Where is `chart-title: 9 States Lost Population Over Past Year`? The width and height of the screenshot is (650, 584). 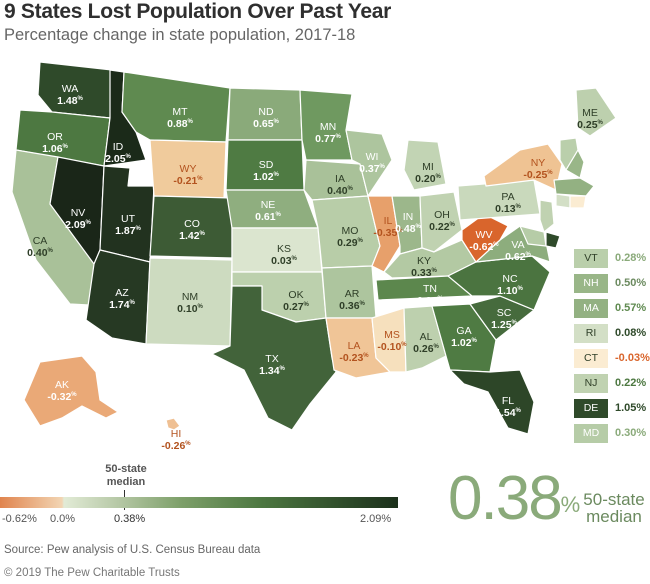
chart-title: 9 States Lost Population Over Past Year is located at coordinates (198, 11).